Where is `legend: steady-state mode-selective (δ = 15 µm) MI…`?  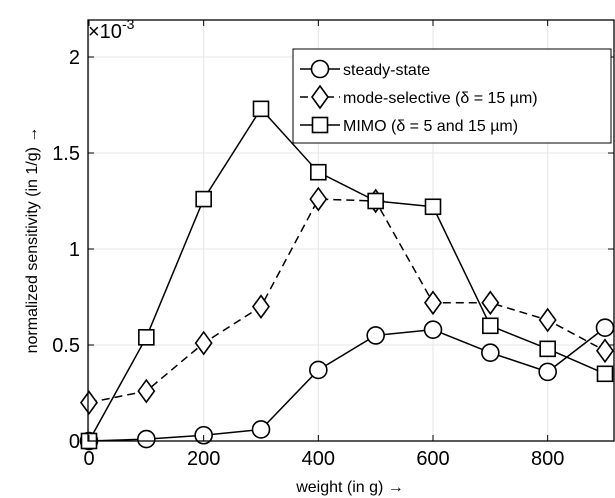
legend: steady-state mode-selective (δ = 15 µm) MI… is located at coordinates (452, 96).